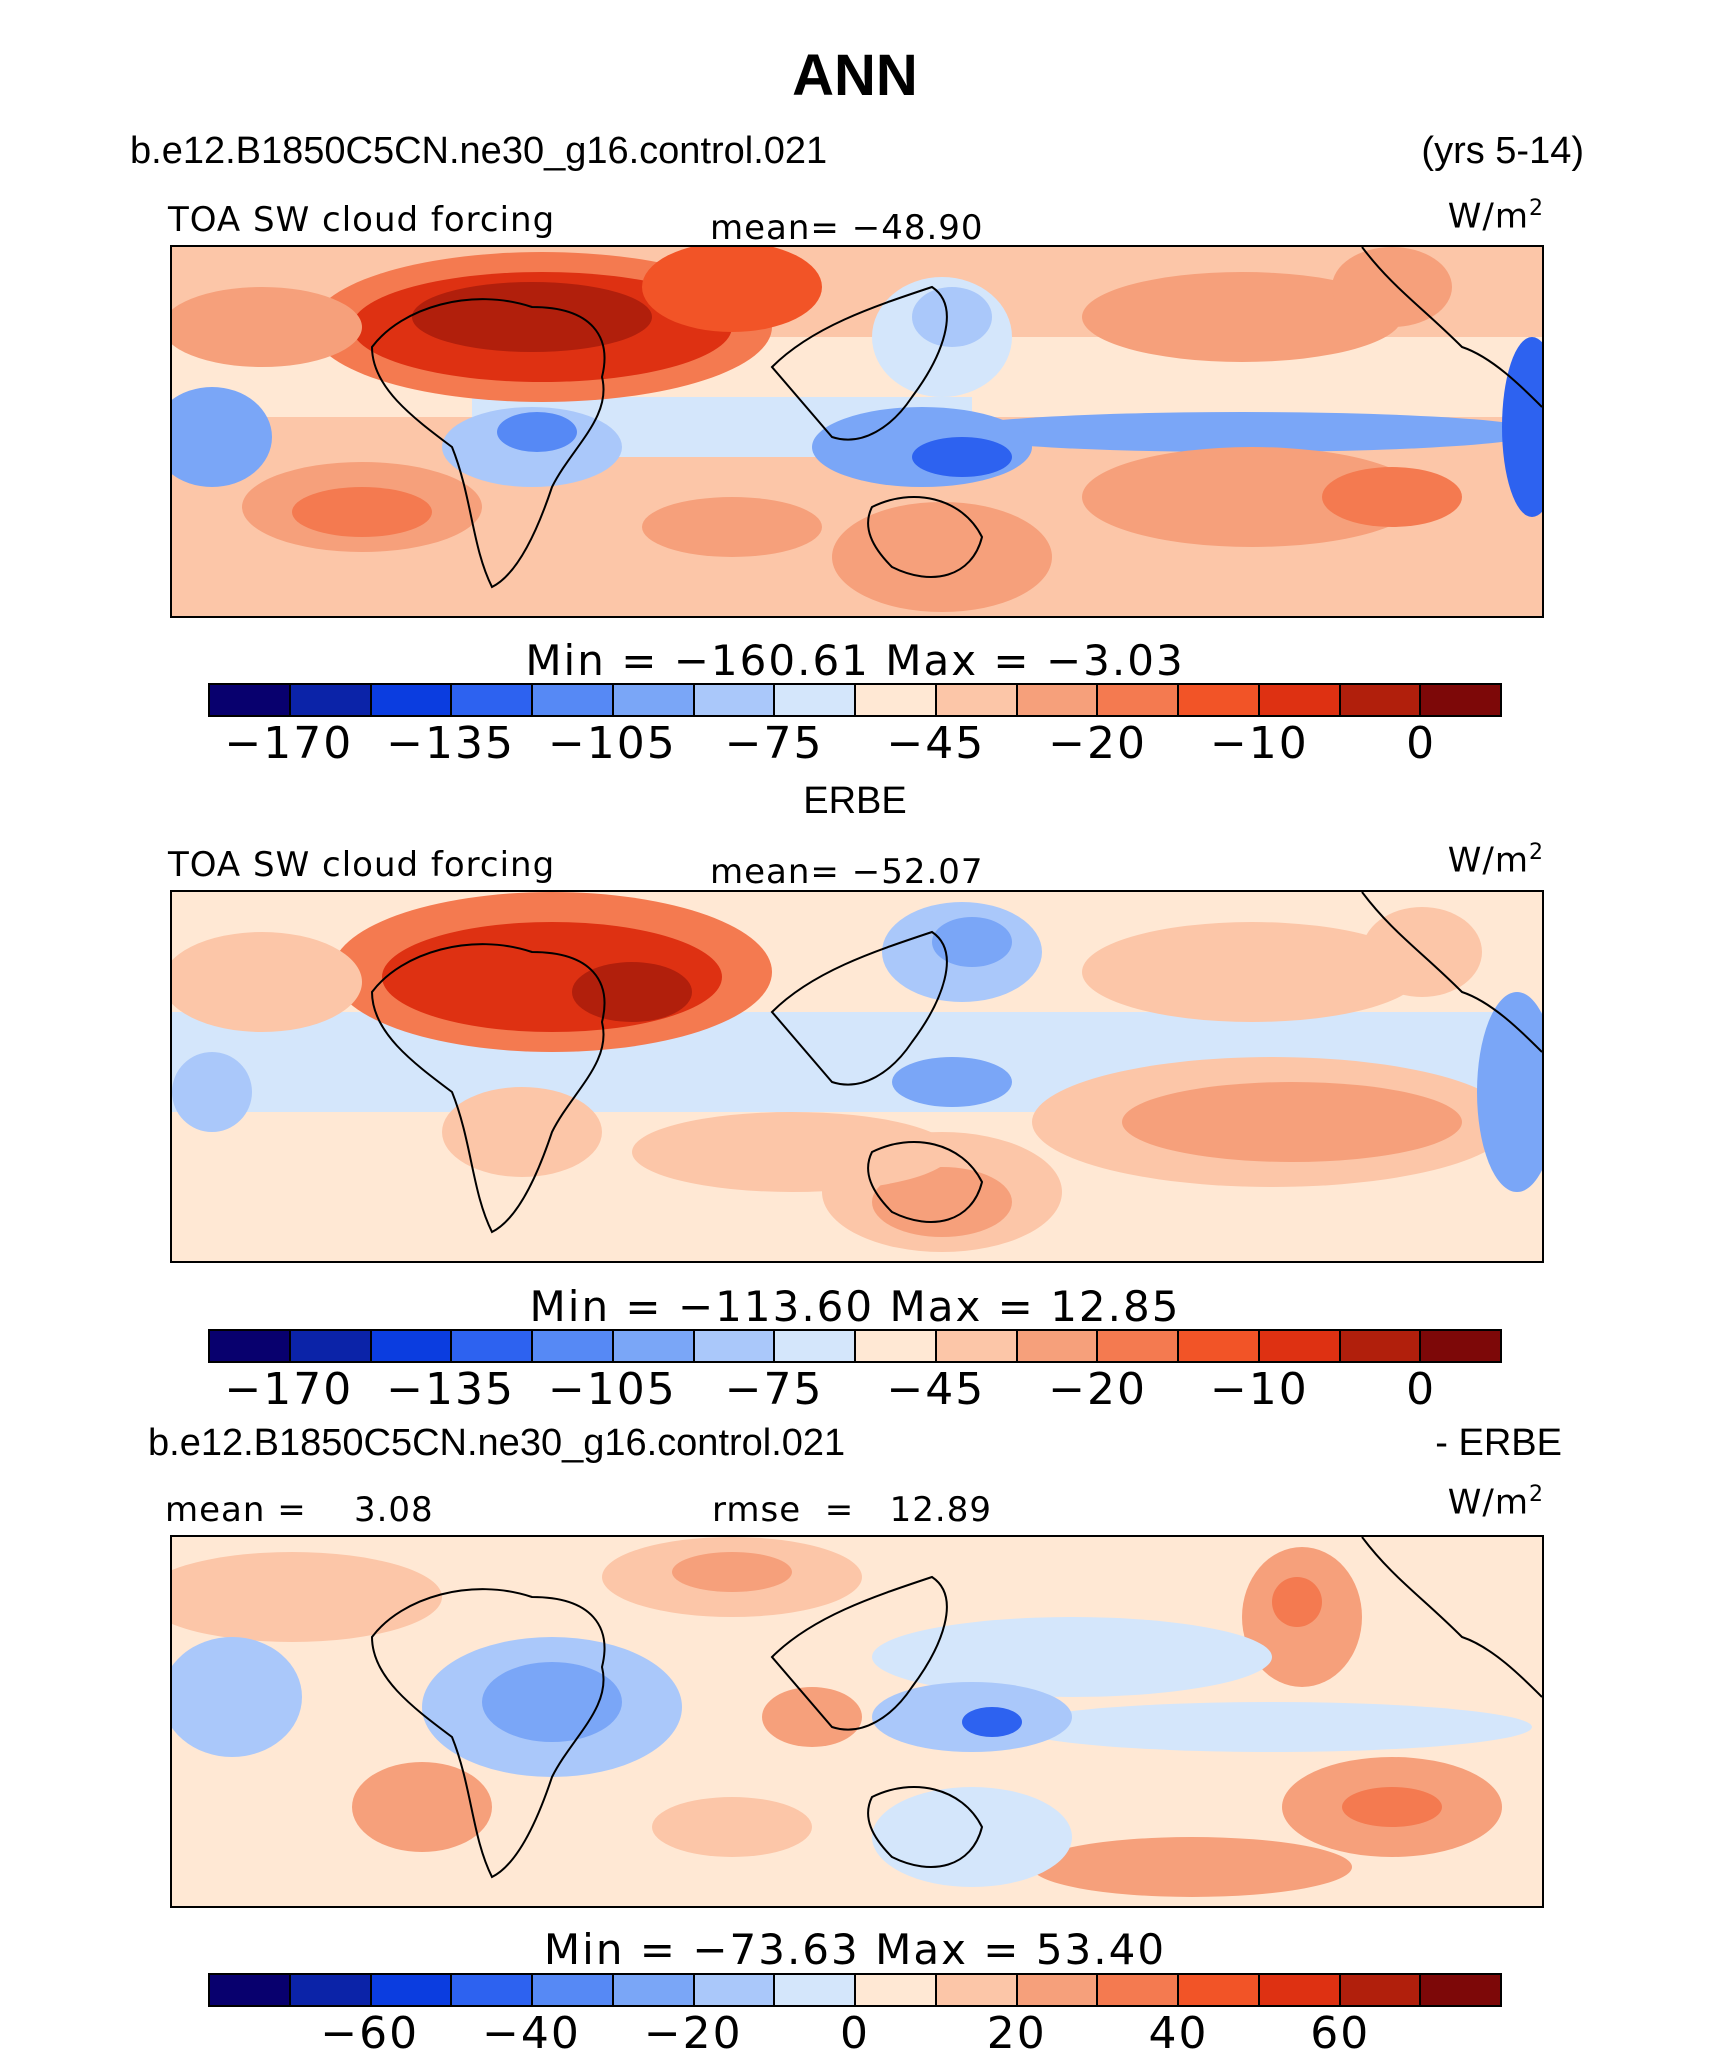  What do you see at coordinates (370, 2033) in the screenshot?
I see `colorbar-tick-label: −60` at bounding box center [370, 2033].